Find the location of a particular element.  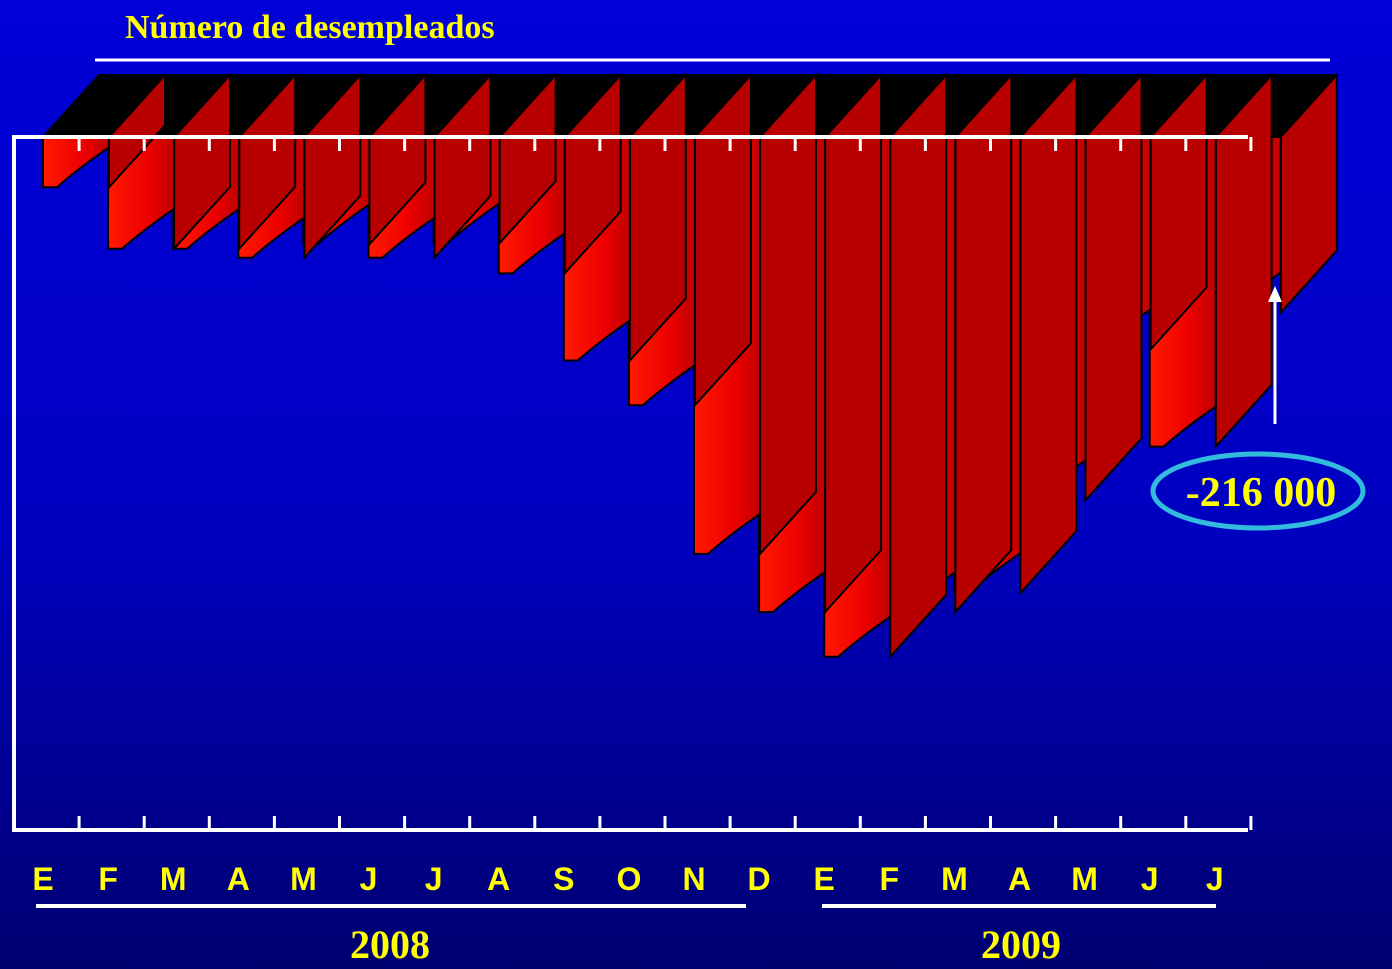

callout-arrow-head is located at coordinates (1275, 294).